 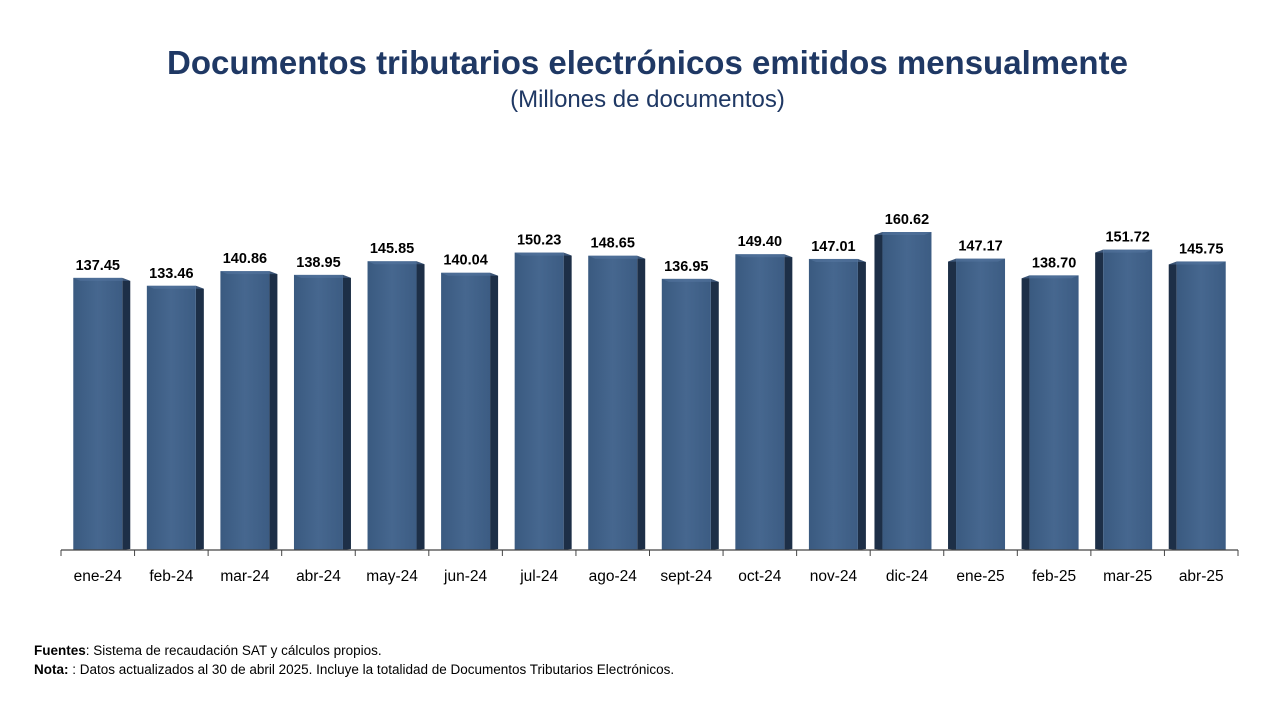 What do you see at coordinates (833, 247) in the screenshot?
I see `data-label: 147.01` at bounding box center [833, 247].